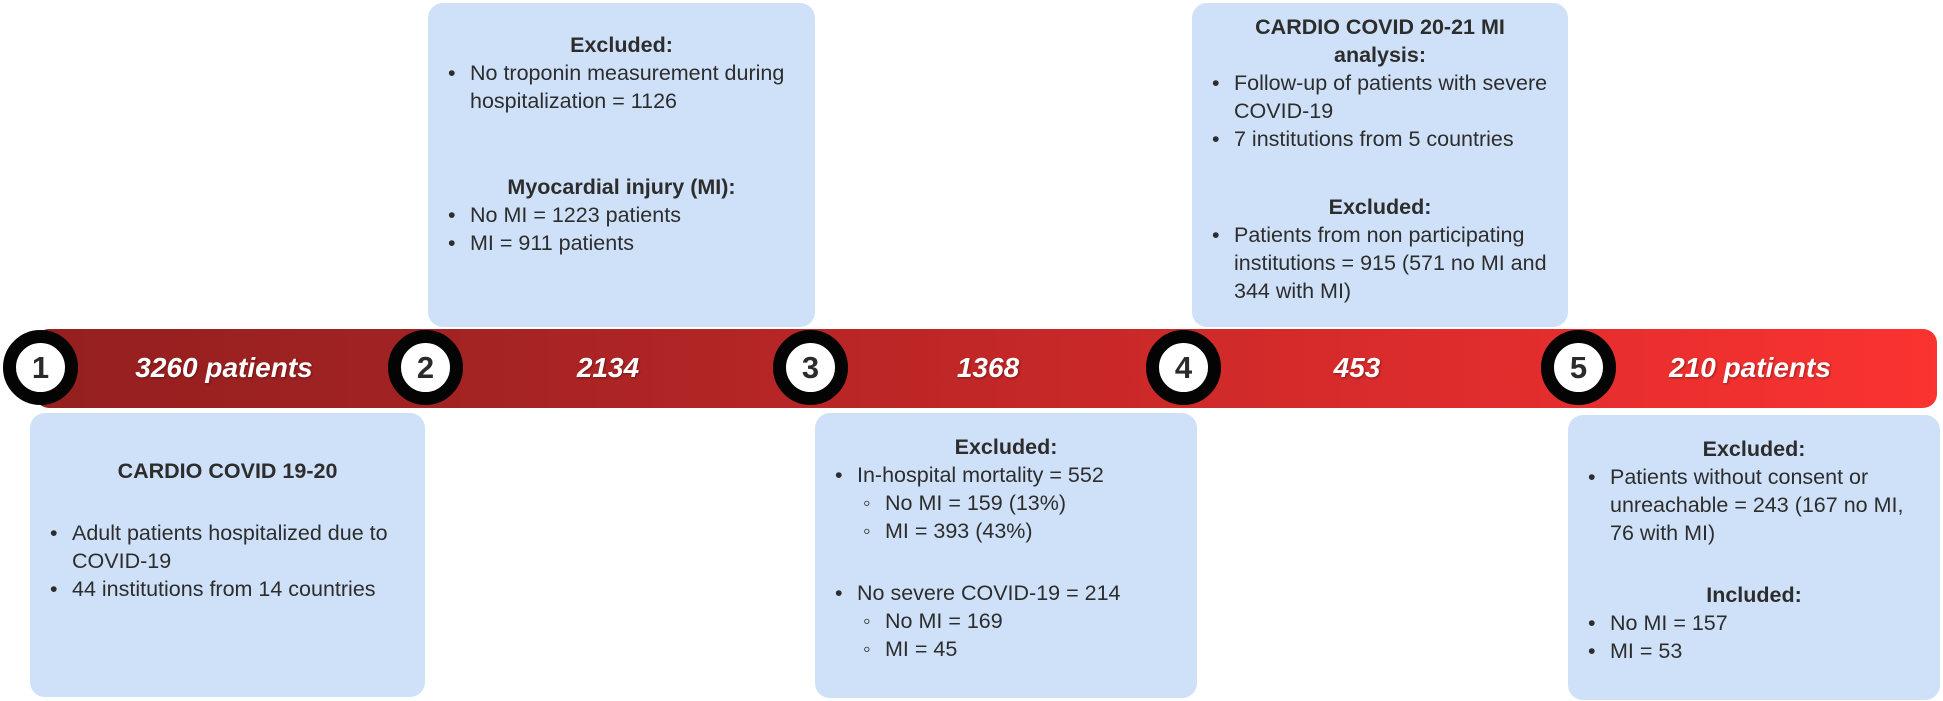  I want to click on included-heading: Included:, so click(1754, 595).